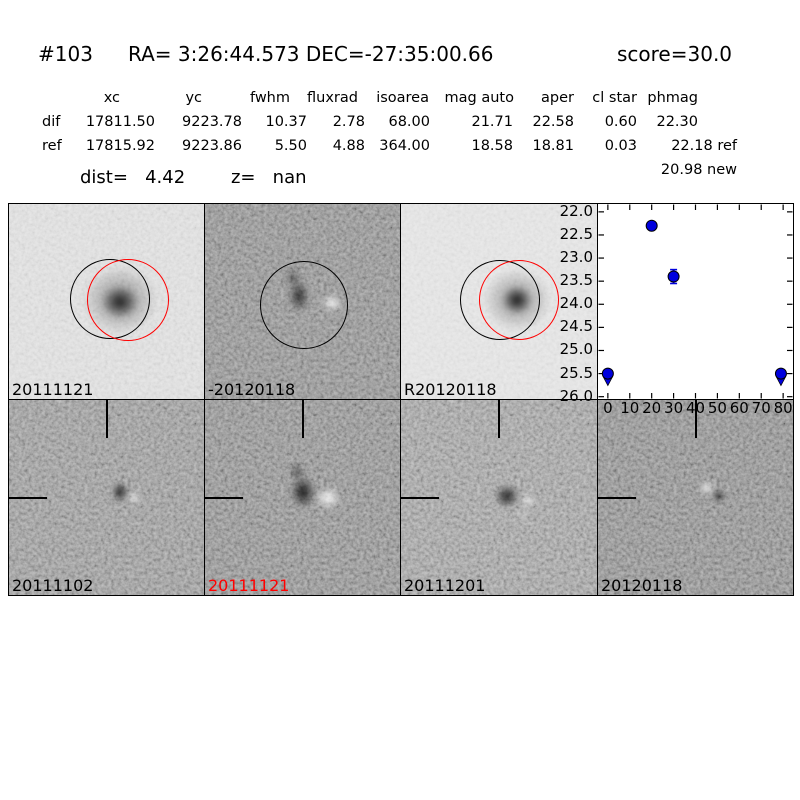 The image size is (800, 800). Describe the element at coordinates (576, 257) in the screenshot. I see `y-tick-label: 23.0` at that location.